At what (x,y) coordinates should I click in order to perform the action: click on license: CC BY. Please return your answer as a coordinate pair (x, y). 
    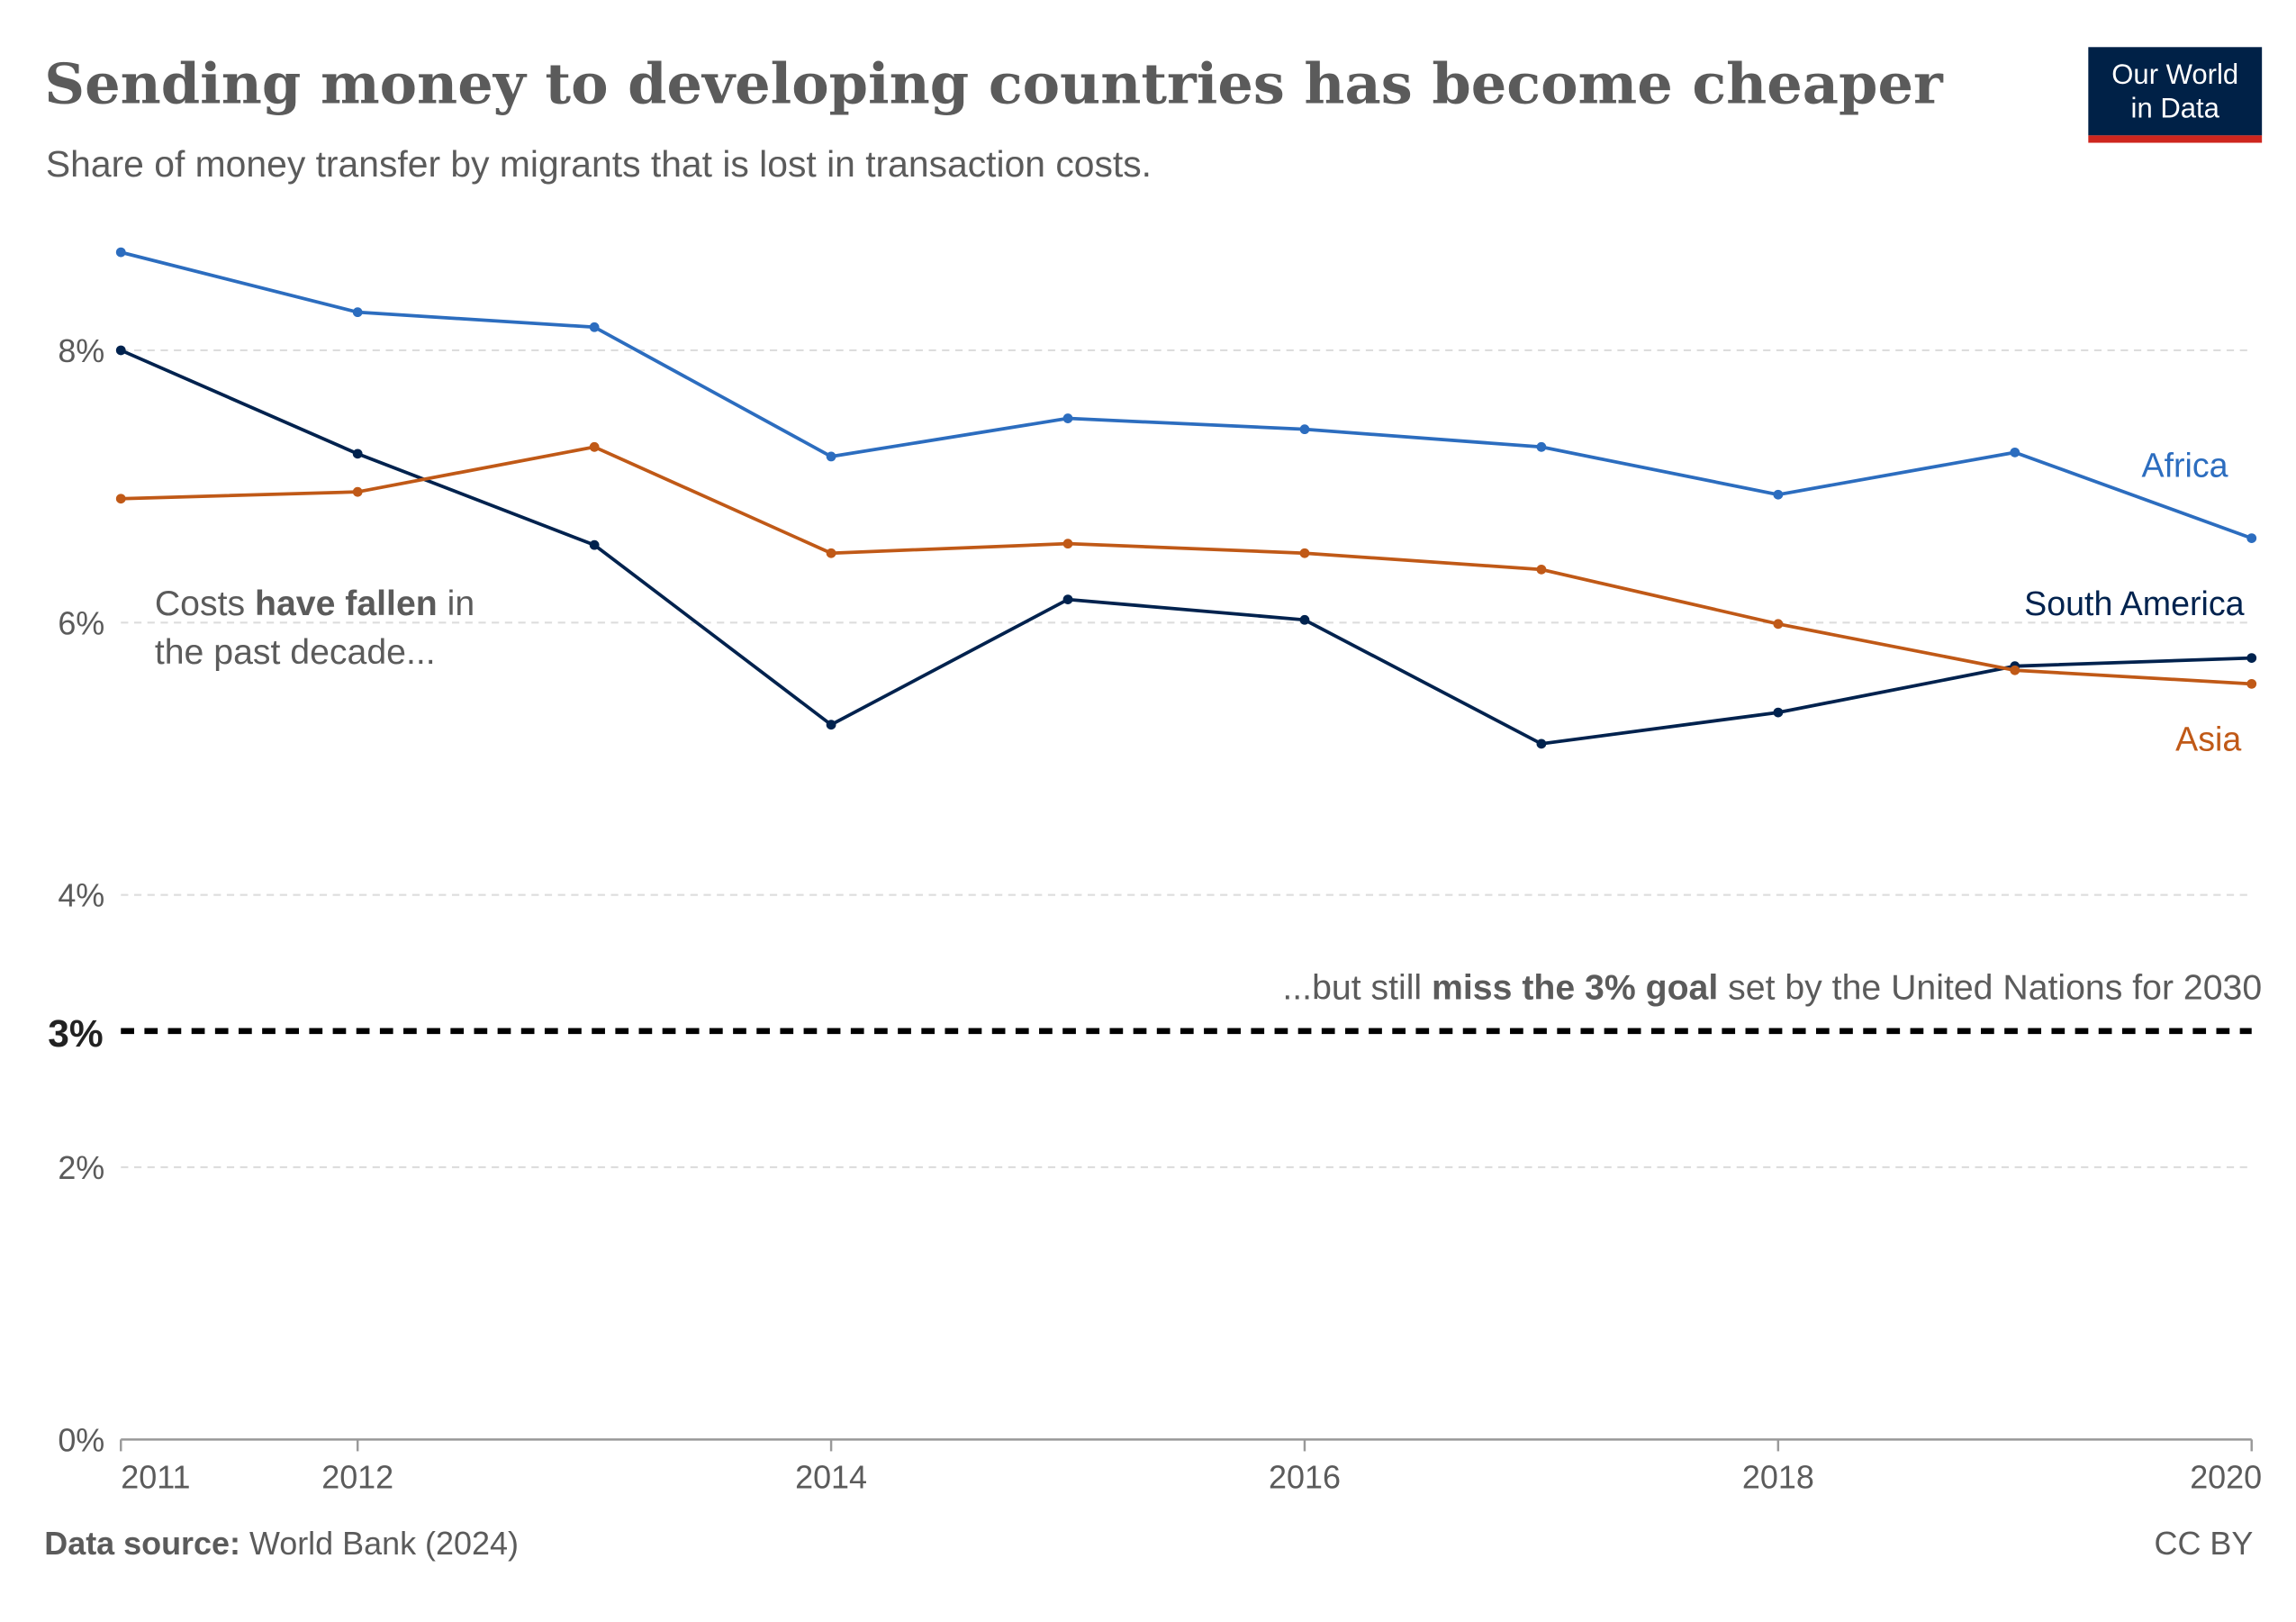
    Looking at the image, I should click on (2204, 1543).